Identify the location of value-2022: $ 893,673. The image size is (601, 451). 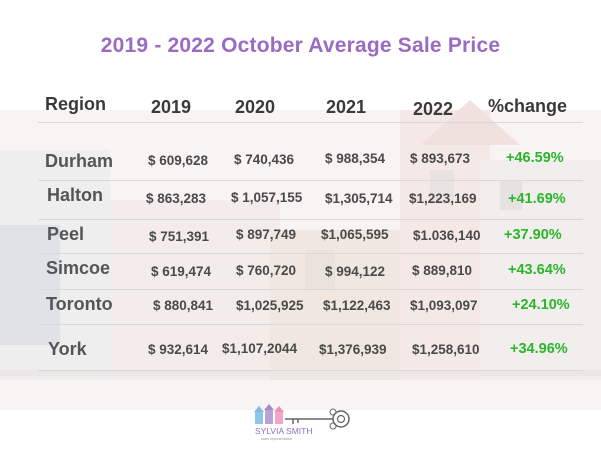
(440, 158).